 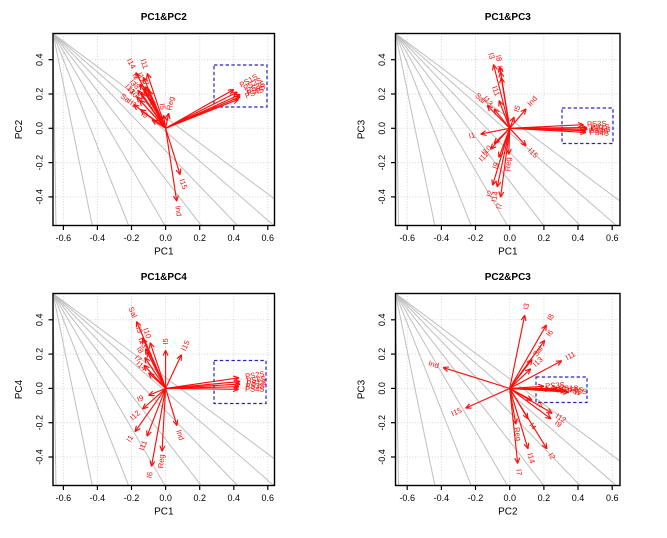 What do you see at coordinates (164, 17) in the screenshot?
I see `svg-text: PC1&PC2` at bounding box center [164, 17].